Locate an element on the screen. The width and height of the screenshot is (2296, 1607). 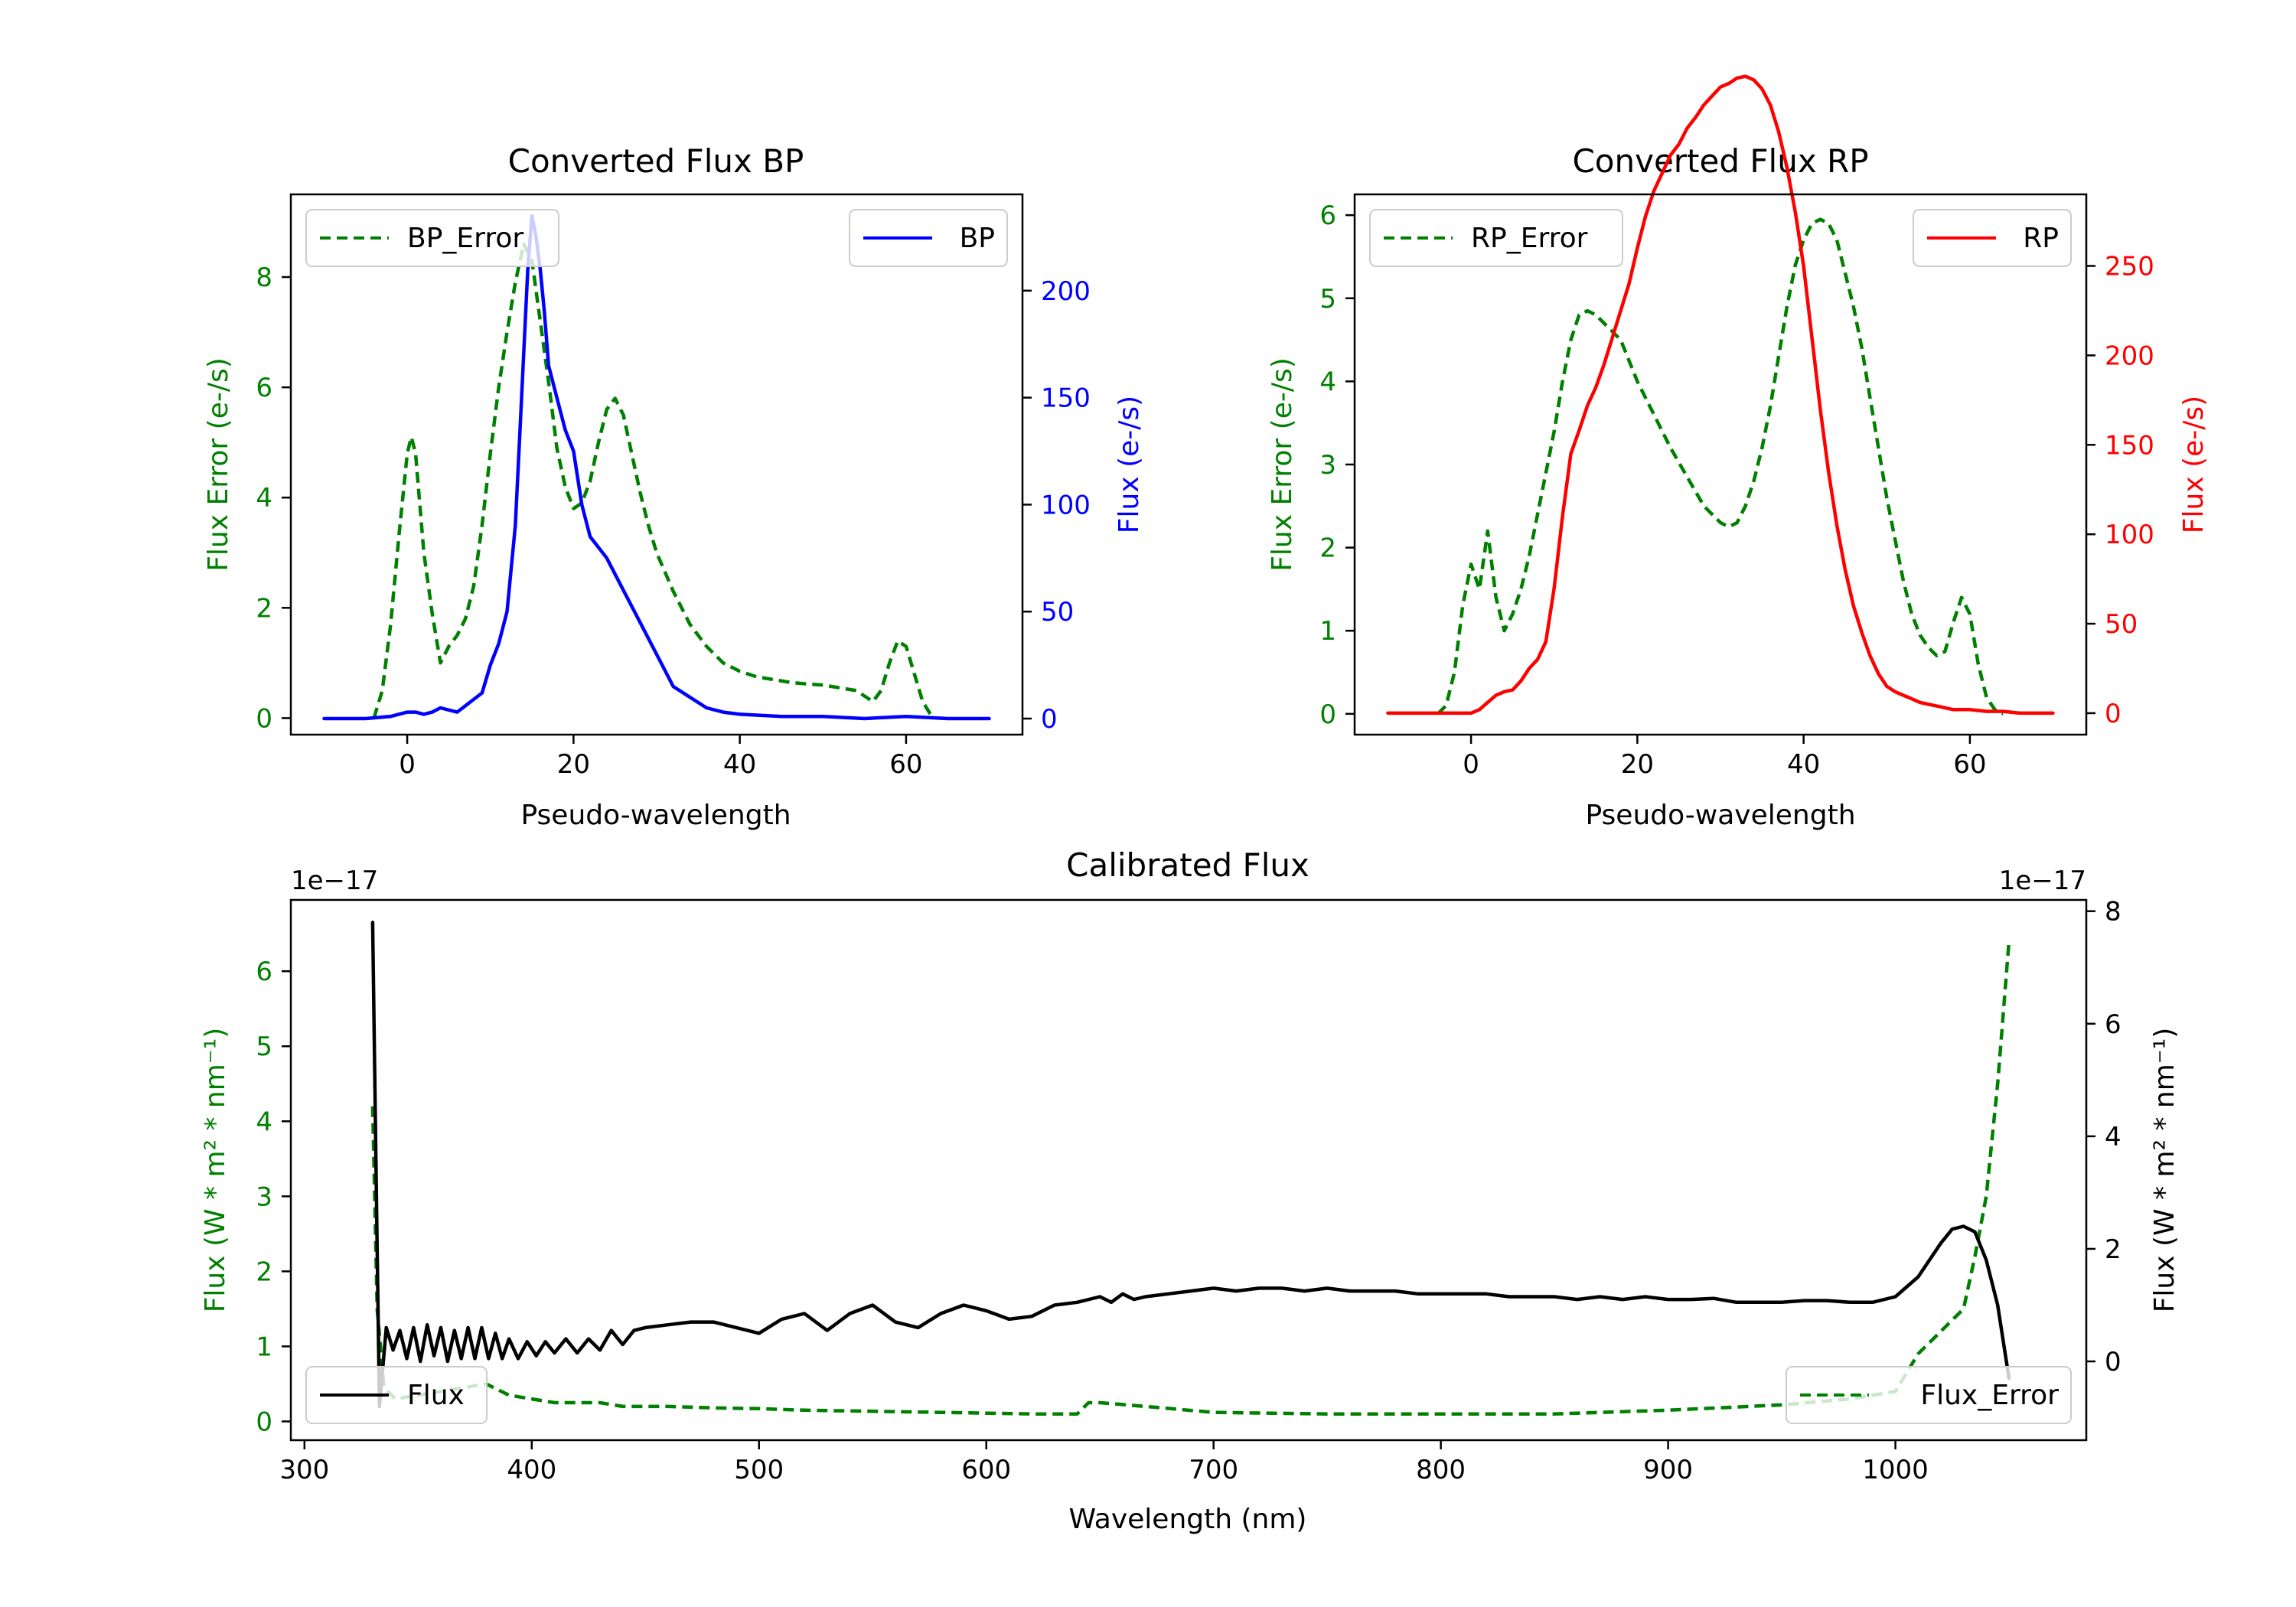
bp-right-axis-label: Flux (e-/s) is located at coordinates (1129, 464).